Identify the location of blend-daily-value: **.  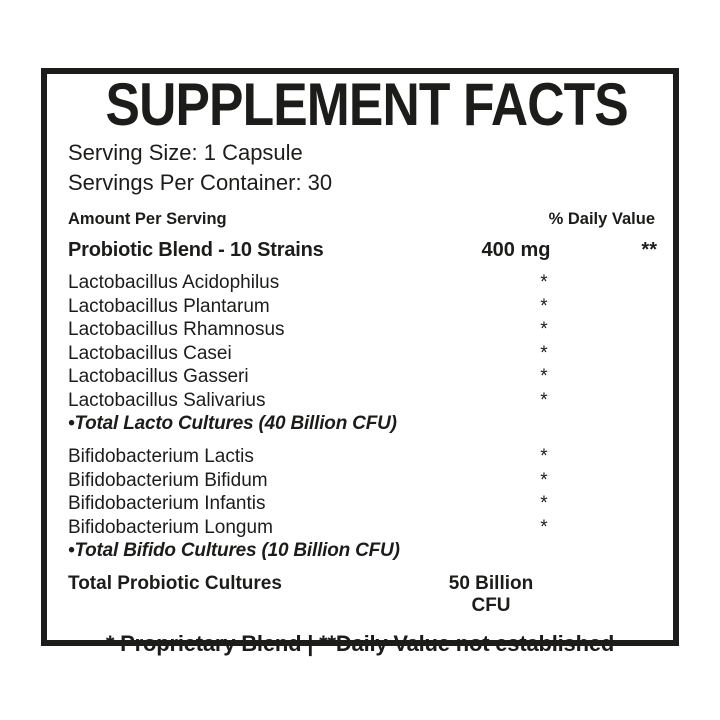
(649, 250).